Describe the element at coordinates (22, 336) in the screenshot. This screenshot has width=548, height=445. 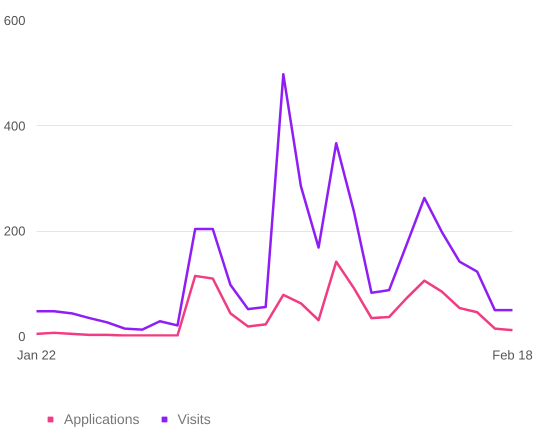
I see `y-tick-label: 0` at that location.